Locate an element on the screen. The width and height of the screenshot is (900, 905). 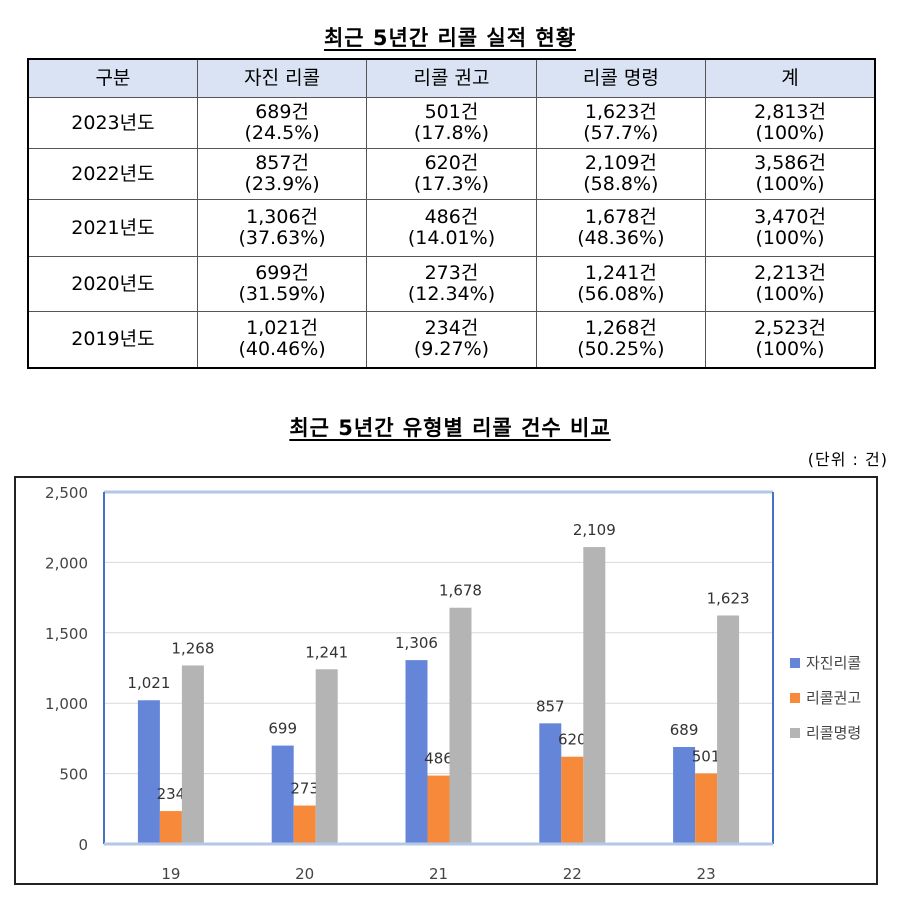
value-cell: 1,021건 (40.46%) is located at coordinates (282, 339).